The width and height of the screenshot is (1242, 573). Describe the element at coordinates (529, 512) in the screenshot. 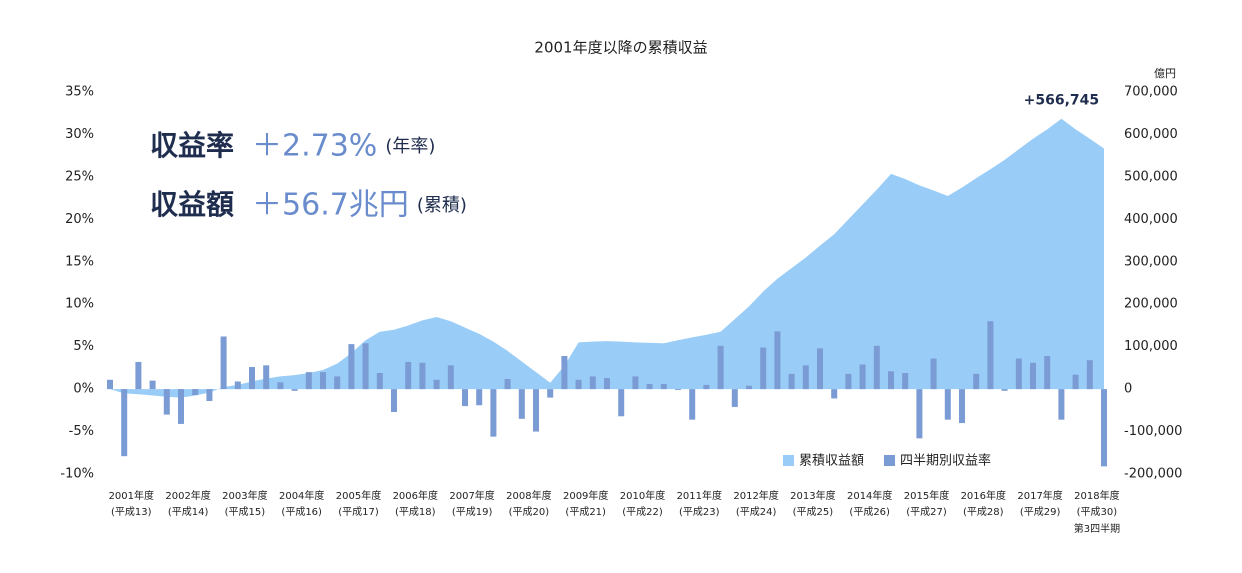

I see `x-tick-sublabel: (平成20)` at that location.